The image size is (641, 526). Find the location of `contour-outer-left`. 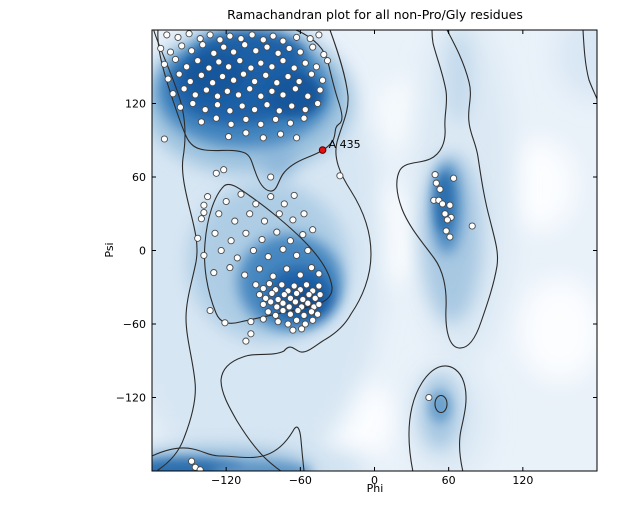

contour-outer-left is located at coordinates (175, 250).